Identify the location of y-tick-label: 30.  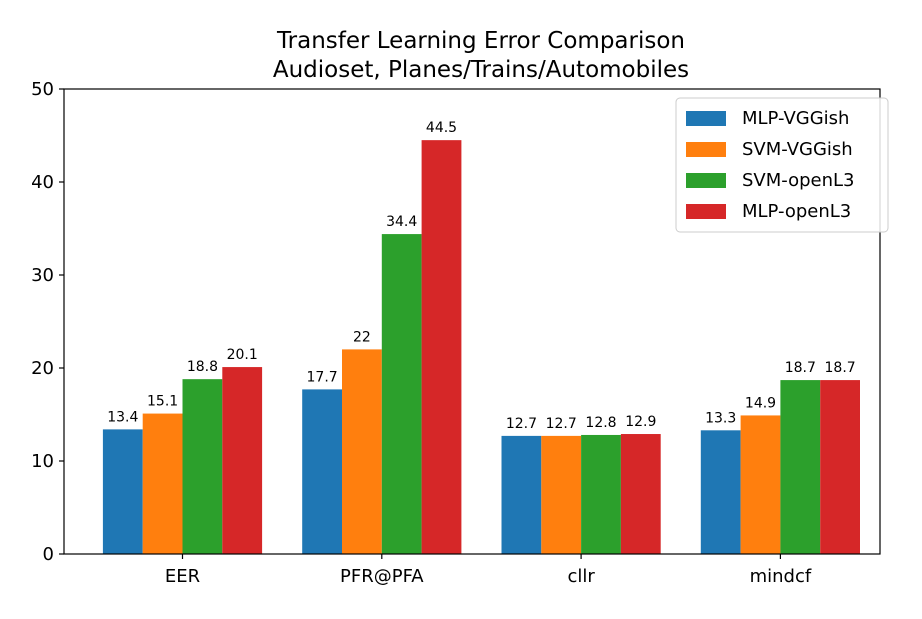
(42, 275).